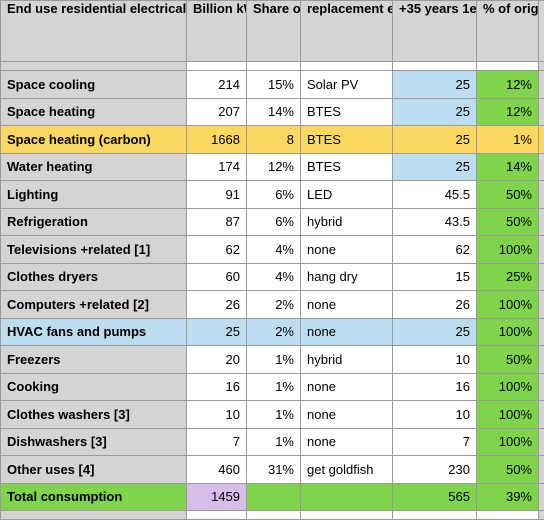 The image size is (544, 520). What do you see at coordinates (217, 332) in the screenshot?
I see `cell-kwh: 25` at bounding box center [217, 332].